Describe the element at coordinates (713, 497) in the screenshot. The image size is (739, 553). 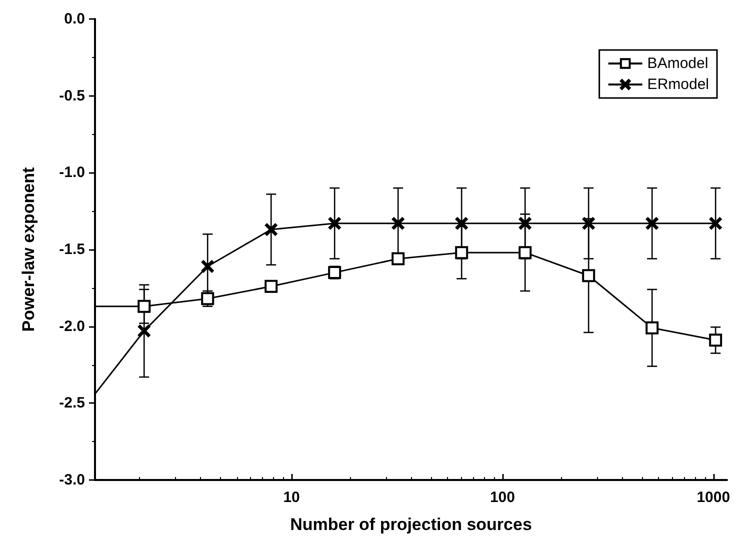
I see `x-tick-label: 1000` at that location.